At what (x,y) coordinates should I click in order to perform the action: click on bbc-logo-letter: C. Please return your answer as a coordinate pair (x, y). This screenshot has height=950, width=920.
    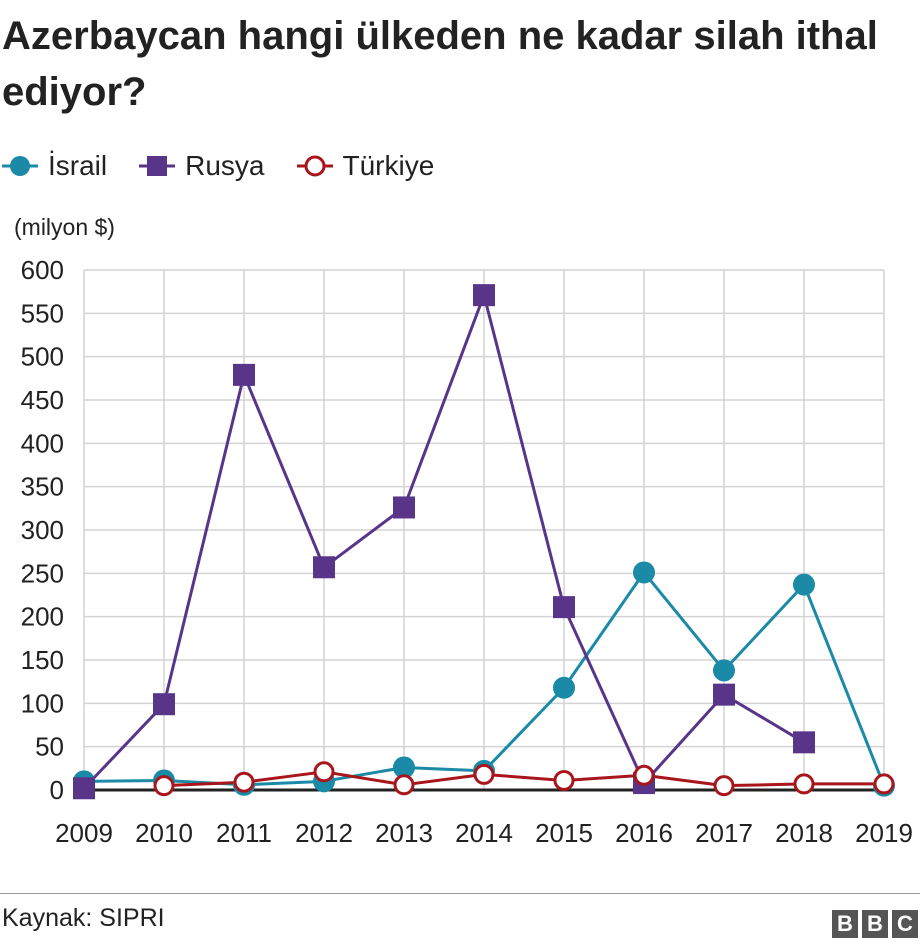
    Looking at the image, I should click on (905, 924).